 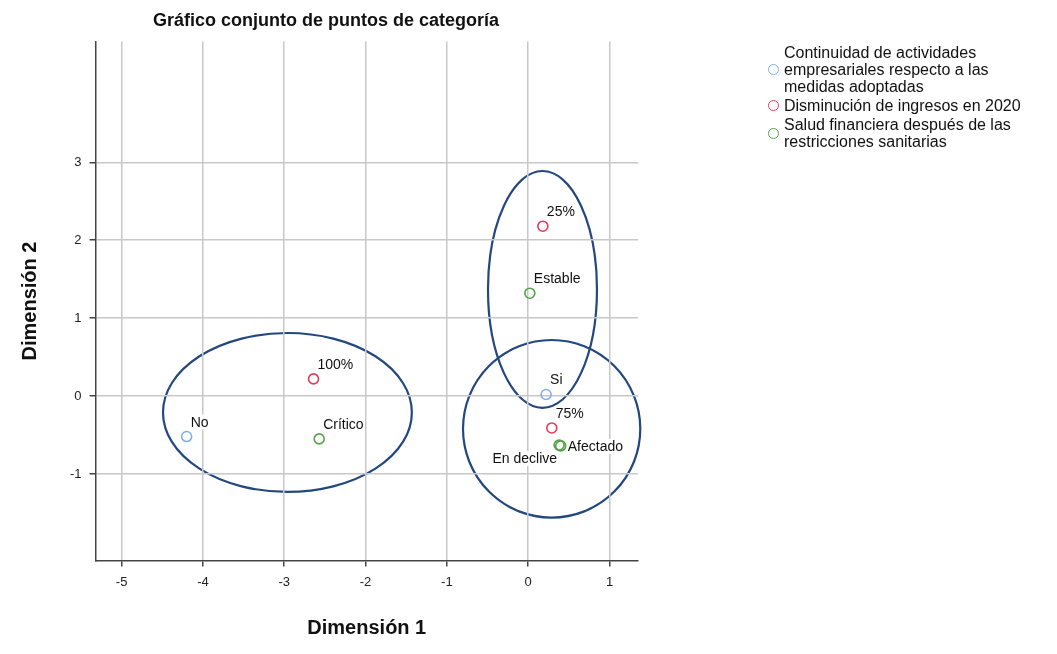 I want to click on y-axis-title: Dimensión 2, so click(x=28, y=301).